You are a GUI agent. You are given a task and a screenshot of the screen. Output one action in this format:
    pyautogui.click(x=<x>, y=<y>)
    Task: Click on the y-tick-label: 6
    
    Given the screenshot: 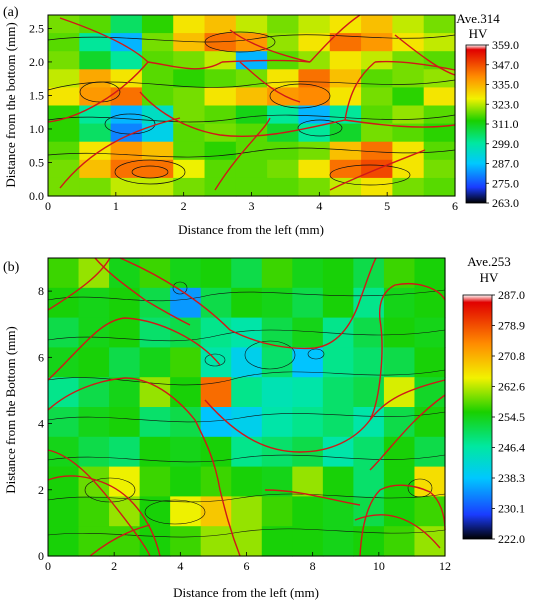 What is the action you would take?
    pyautogui.click(x=41, y=357)
    